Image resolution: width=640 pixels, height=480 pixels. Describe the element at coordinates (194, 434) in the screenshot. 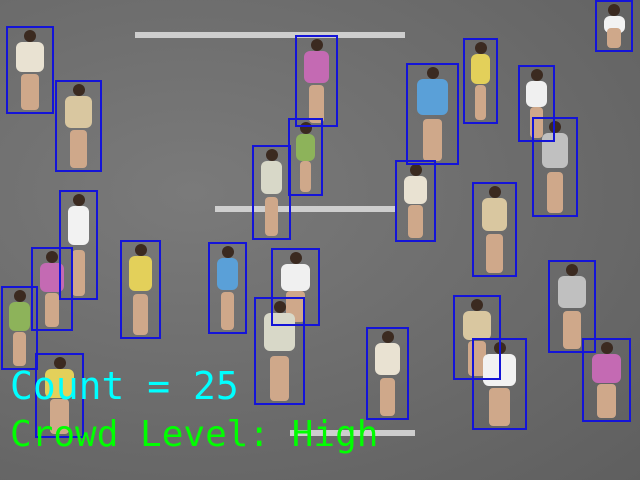

I see `crowd-level-label: Crowd Level: High` at that location.